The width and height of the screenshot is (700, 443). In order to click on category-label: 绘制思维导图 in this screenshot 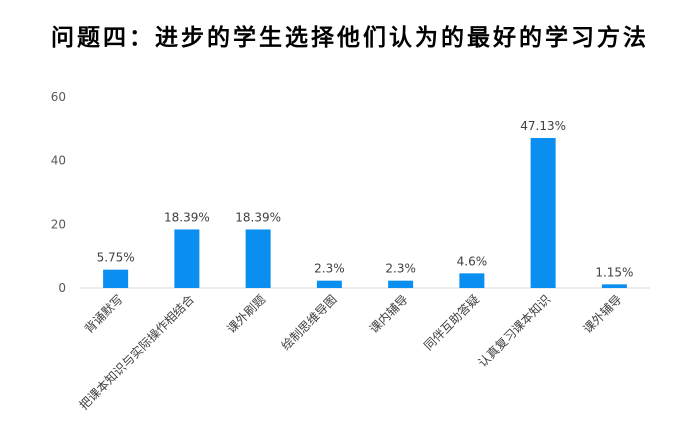, I will do `click(309, 323)`.